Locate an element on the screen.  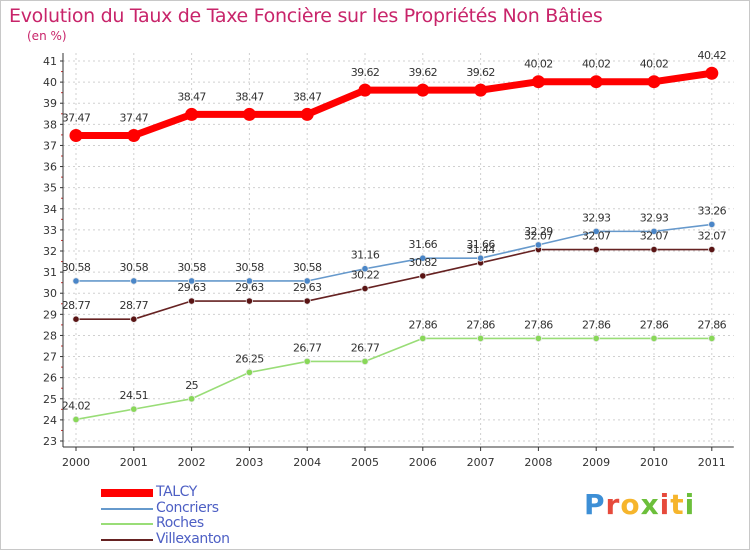
y-tick-label: 23 is located at coordinates (50, 441).